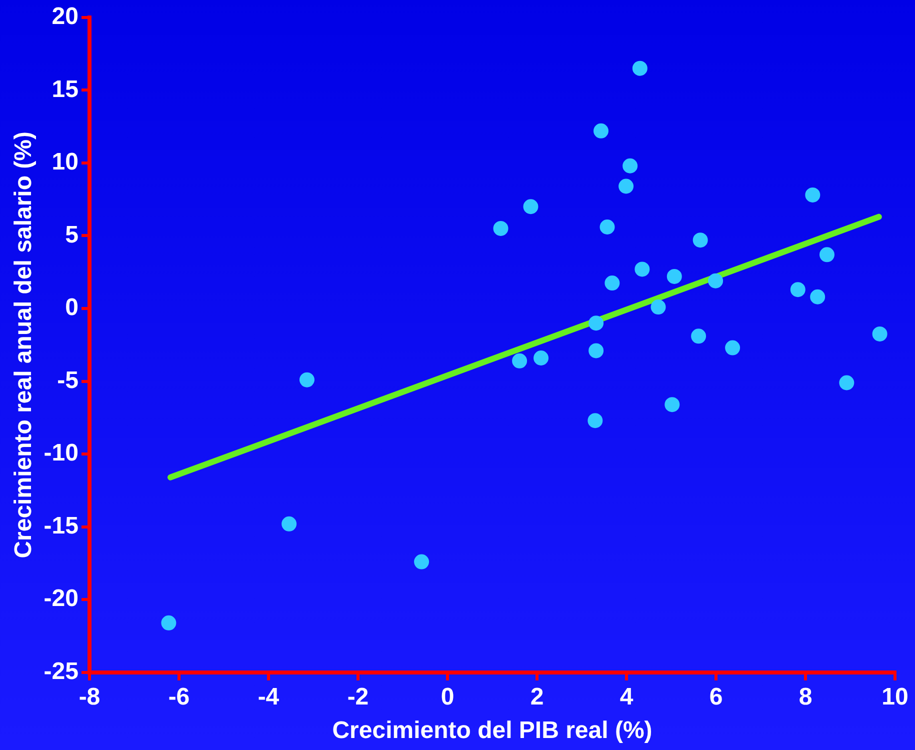 Image resolution: width=915 pixels, height=750 pixels. I want to click on x-tick-label: 0, so click(447, 696).